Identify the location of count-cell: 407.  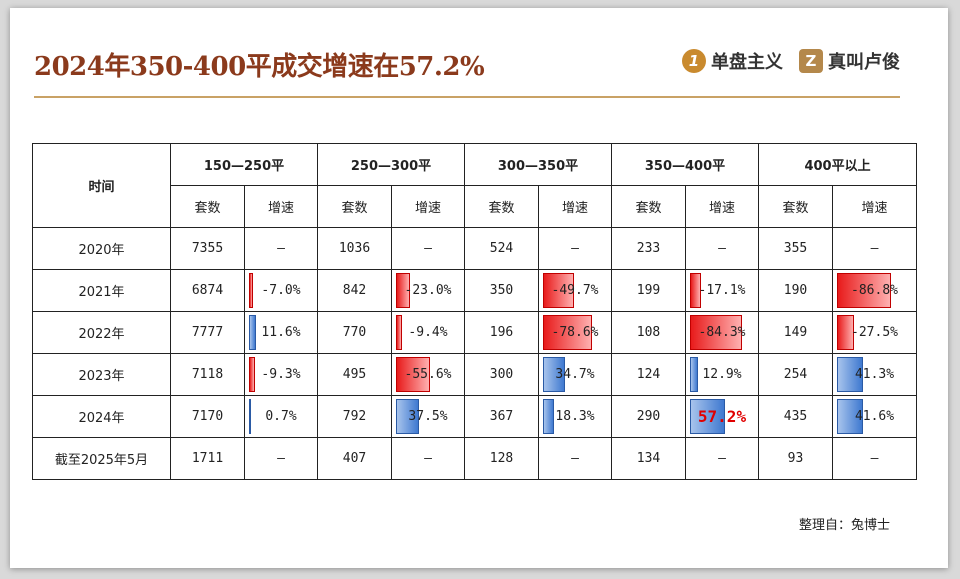
(354, 458).